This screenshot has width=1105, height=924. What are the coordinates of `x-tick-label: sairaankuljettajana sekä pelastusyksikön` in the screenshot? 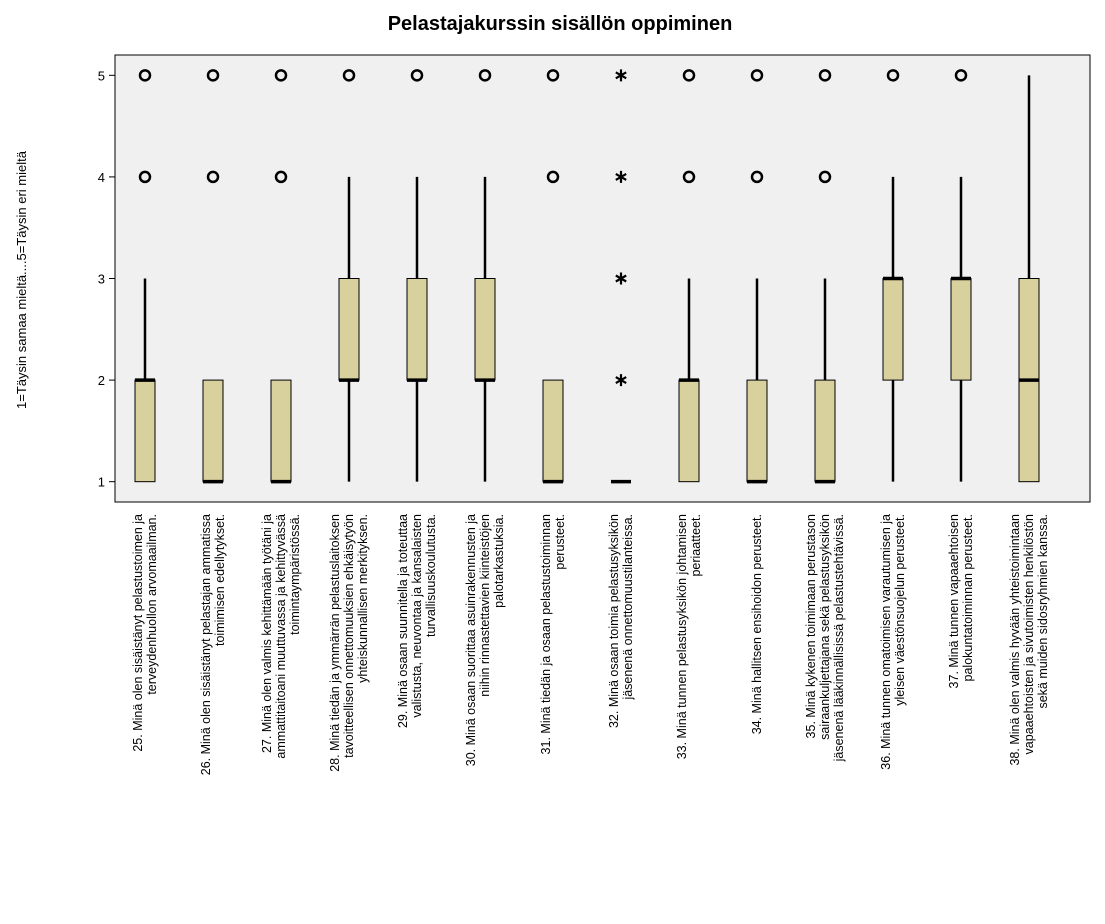 It's located at (825, 627).